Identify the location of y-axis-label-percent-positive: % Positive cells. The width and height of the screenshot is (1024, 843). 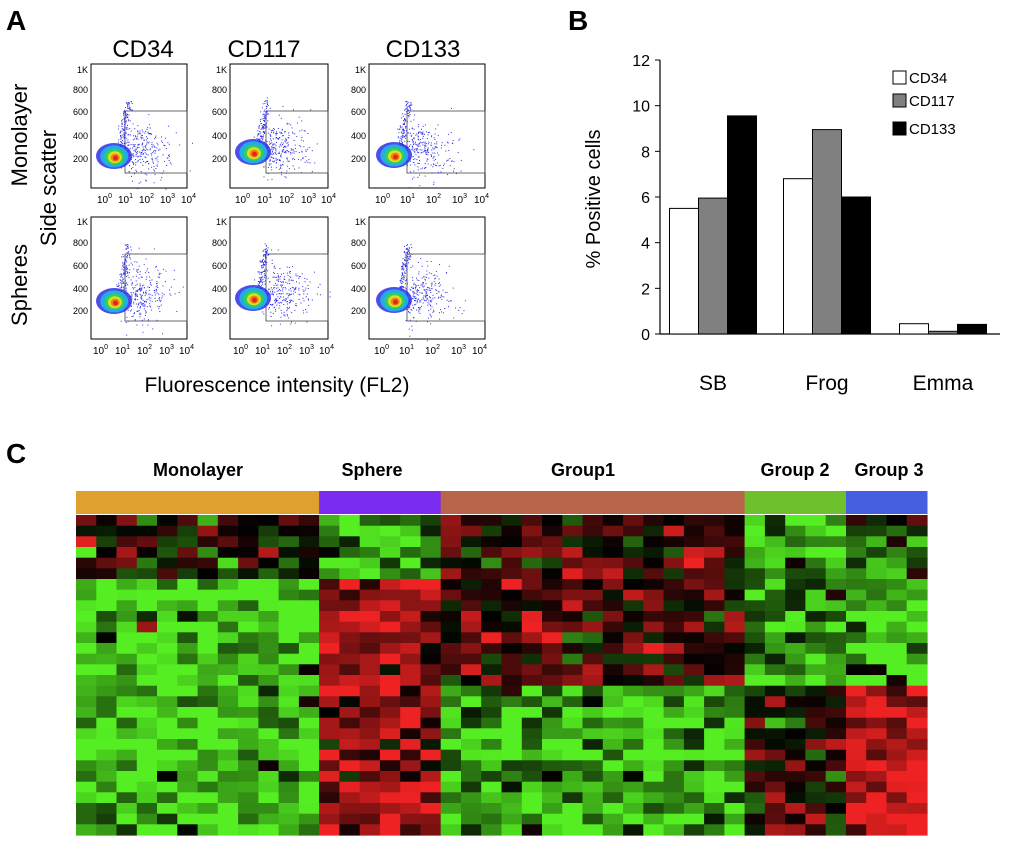
(594, 199).